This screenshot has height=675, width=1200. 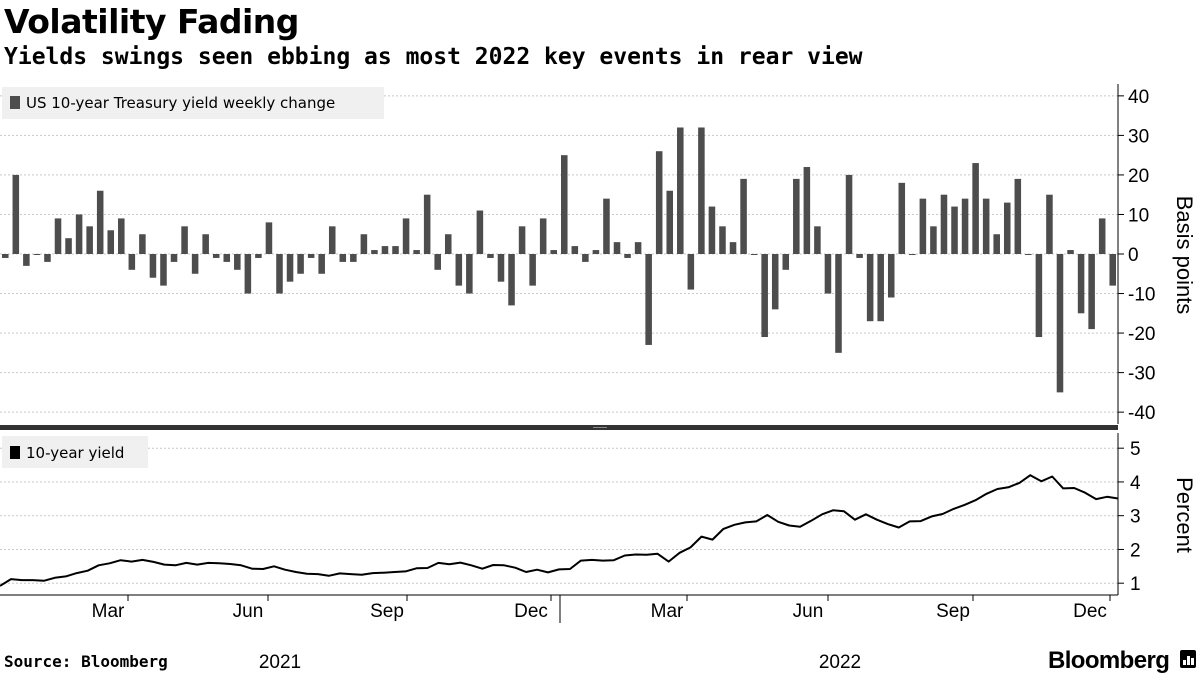 What do you see at coordinates (1135, 449) in the screenshot?
I see `line-y-tick-label: 5` at bounding box center [1135, 449].